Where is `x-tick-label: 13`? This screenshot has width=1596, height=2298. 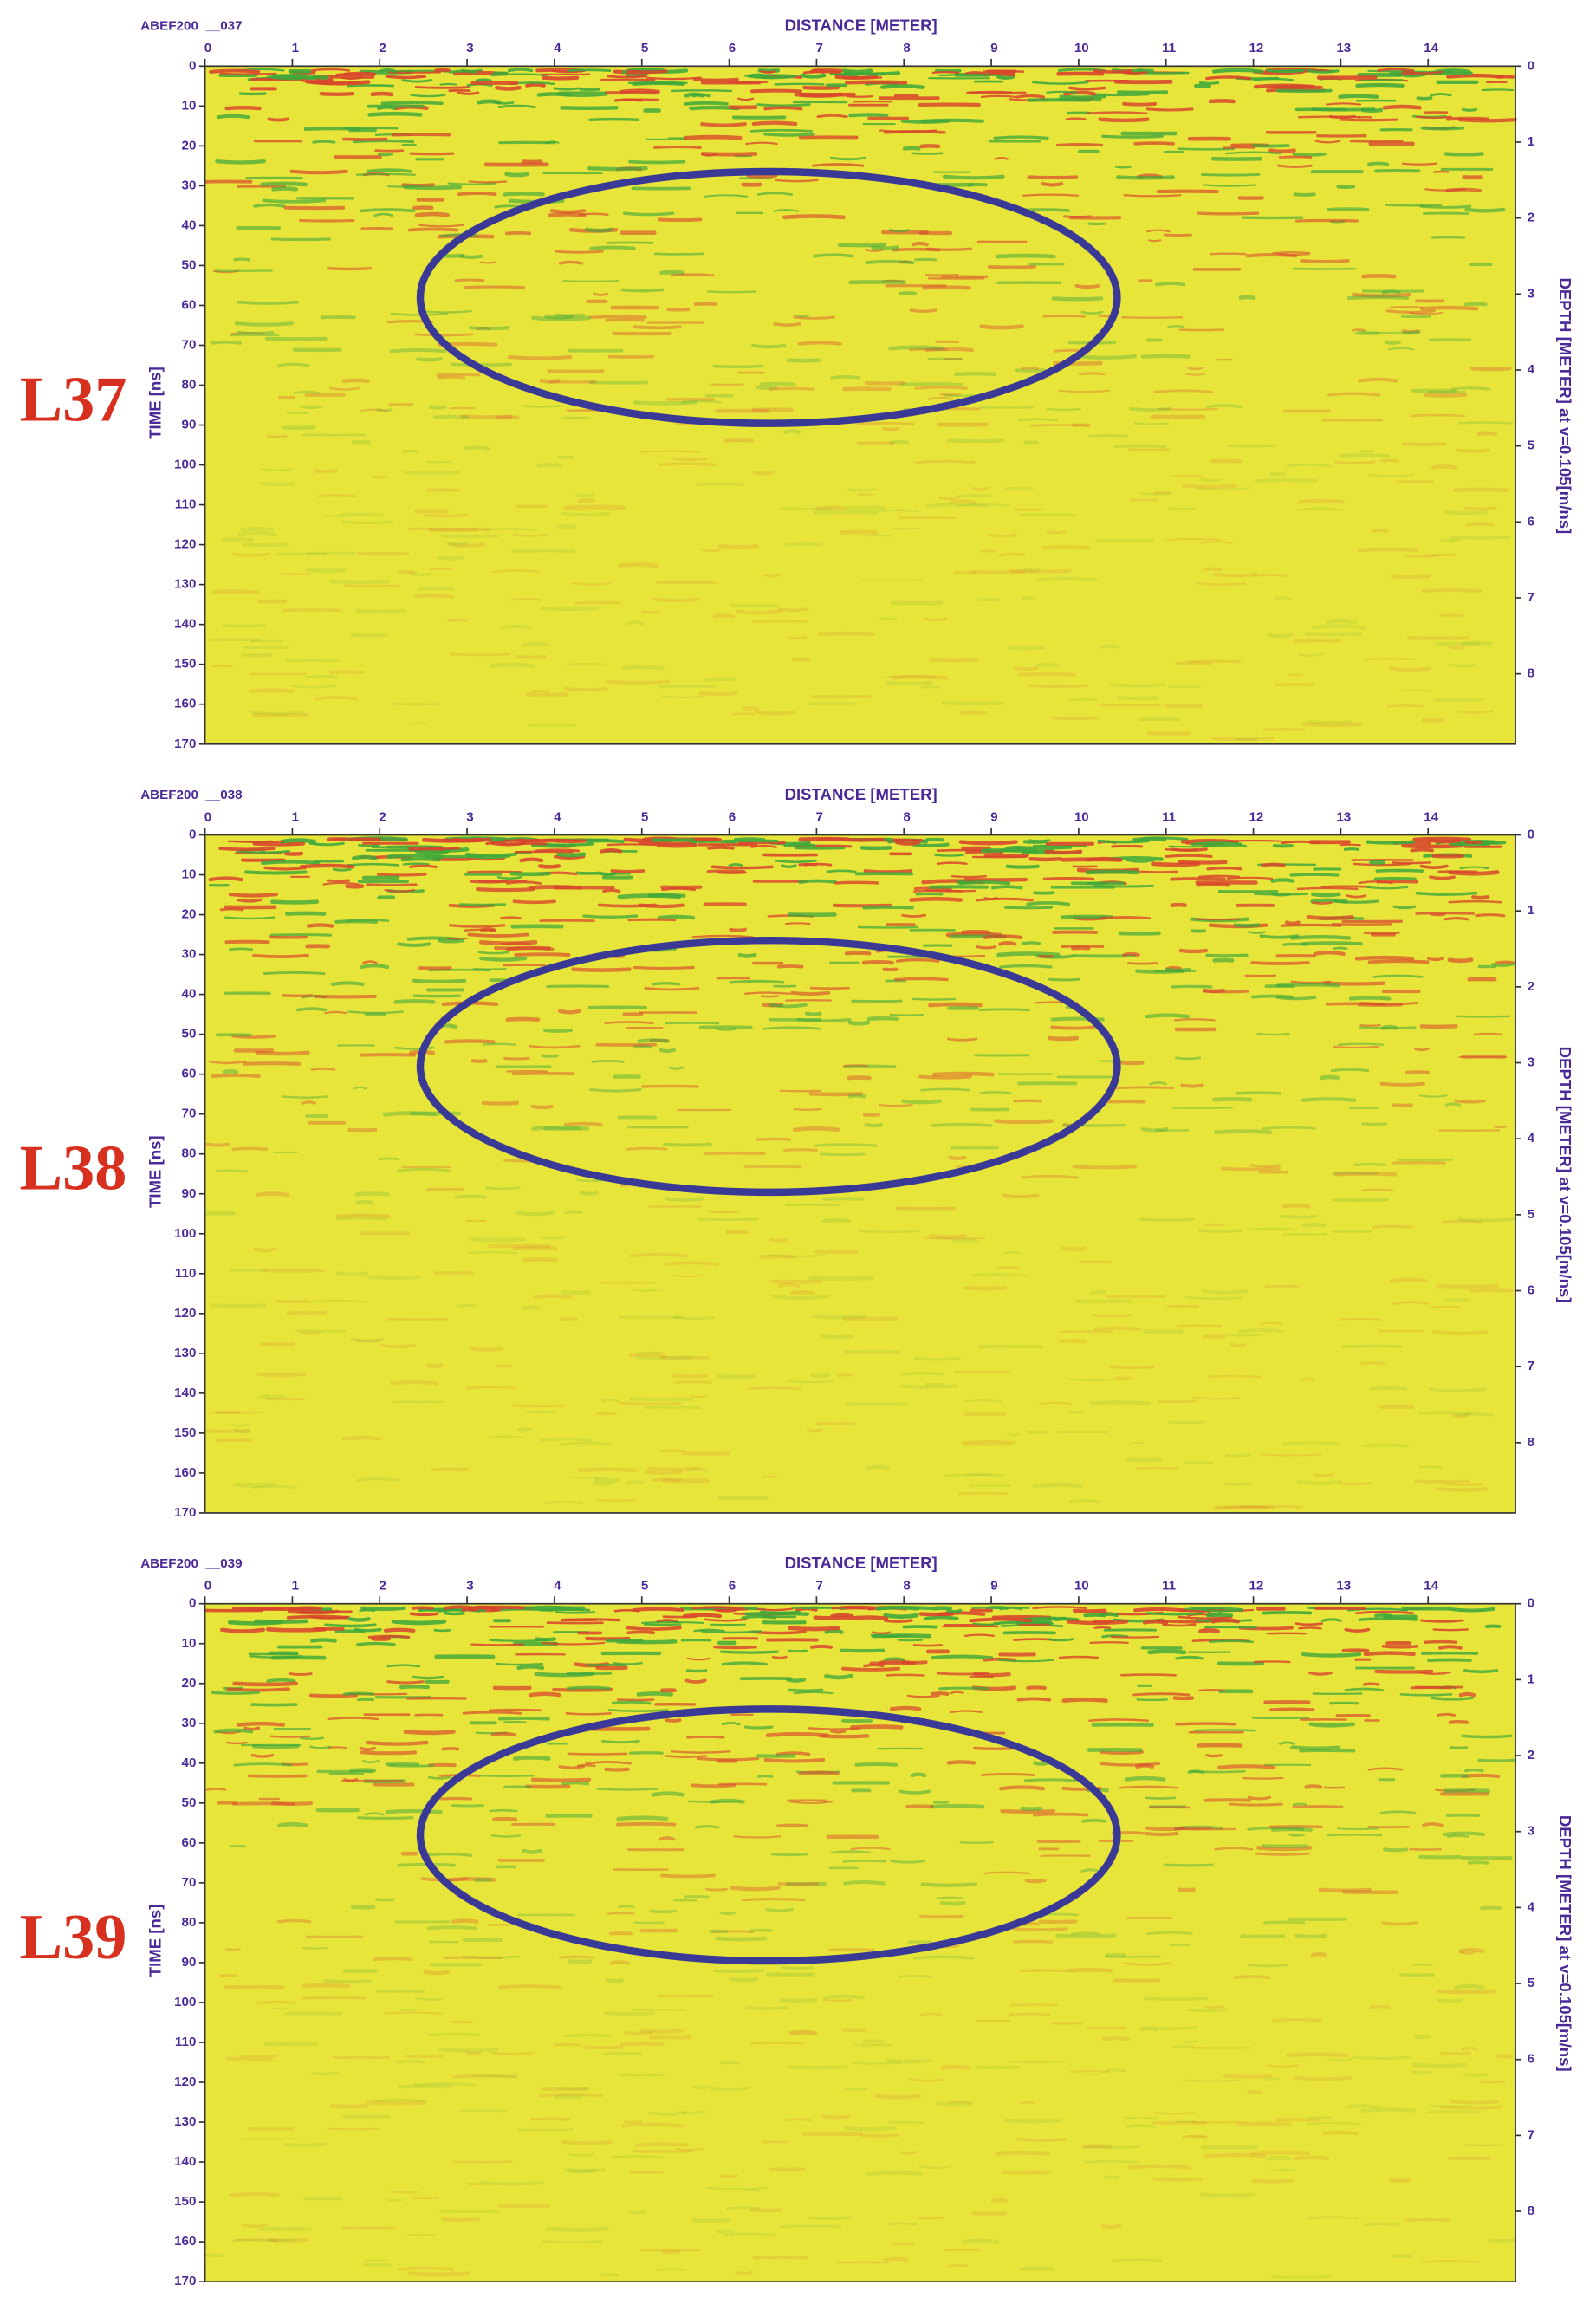
x-tick-label: 13 is located at coordinates (1343, 48).